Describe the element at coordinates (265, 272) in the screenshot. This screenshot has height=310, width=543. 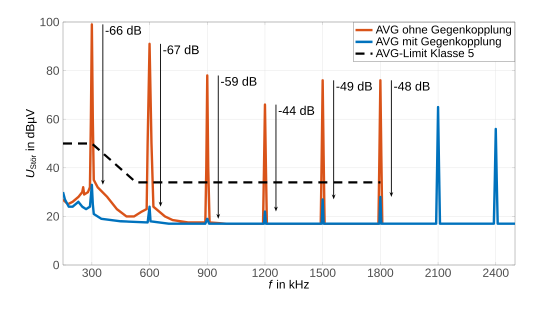
I see `x-tick-label: 1200` at that location.